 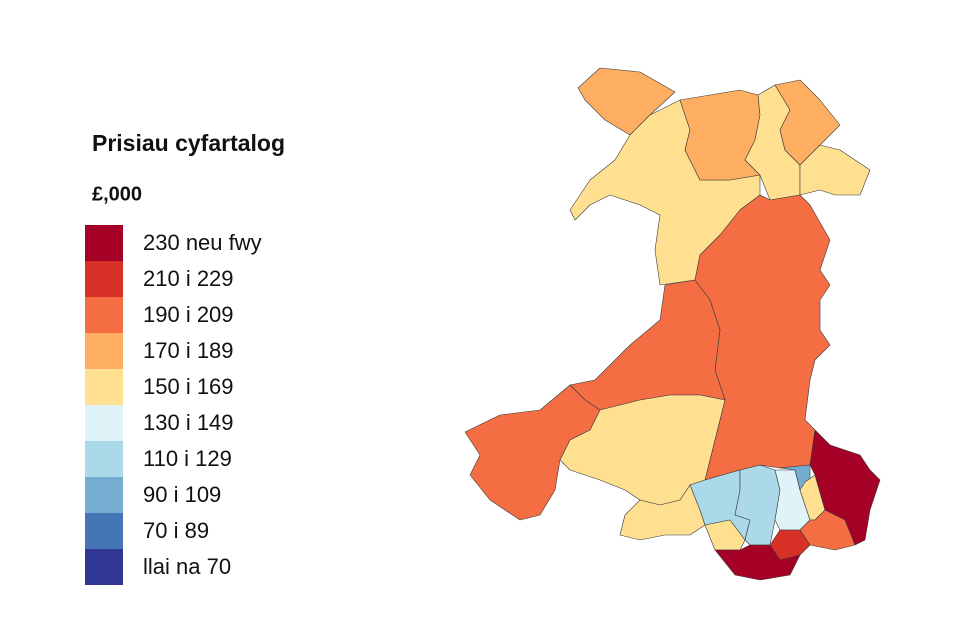 I want to click on legend-subtitle: £,000, so click(x=117, y=194).